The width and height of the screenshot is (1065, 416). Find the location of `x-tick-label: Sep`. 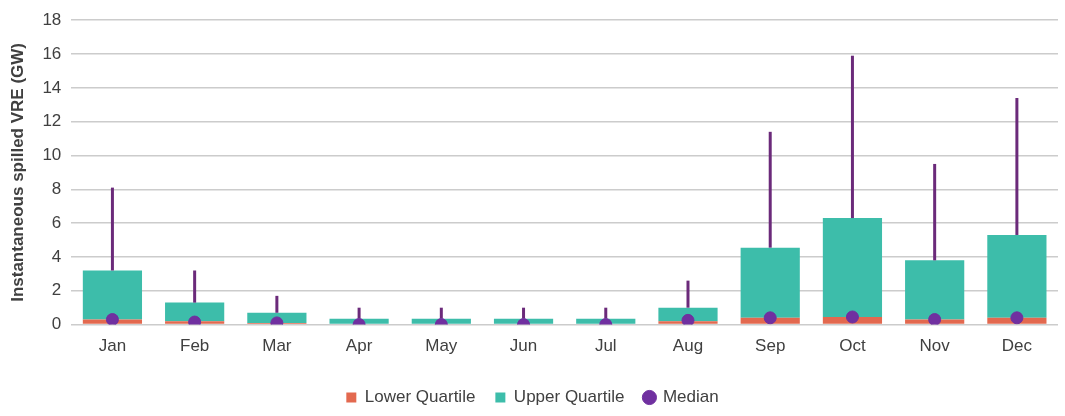

x-tick-label: Sep is located at coordinates (770, 346).